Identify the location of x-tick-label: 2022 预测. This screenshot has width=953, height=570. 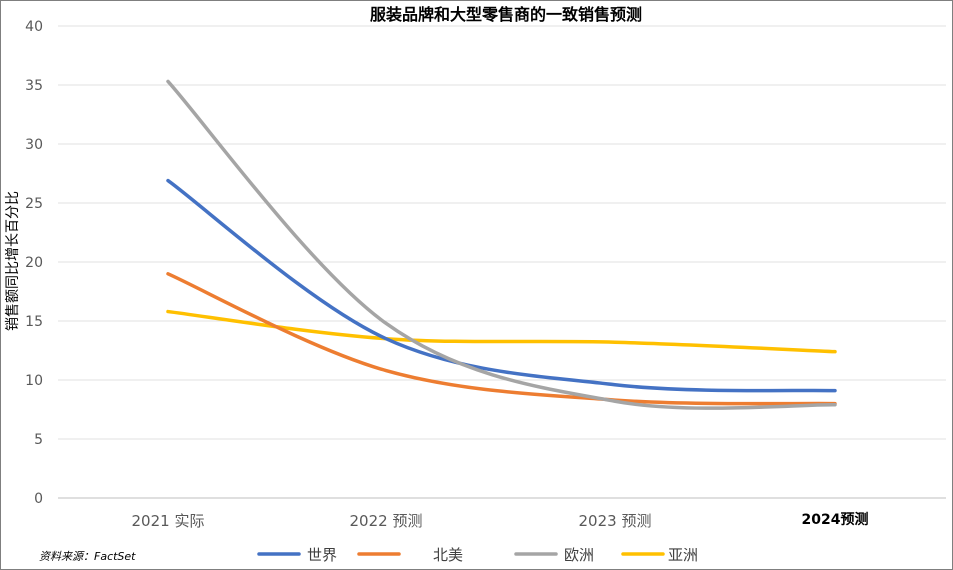
(386, 521).